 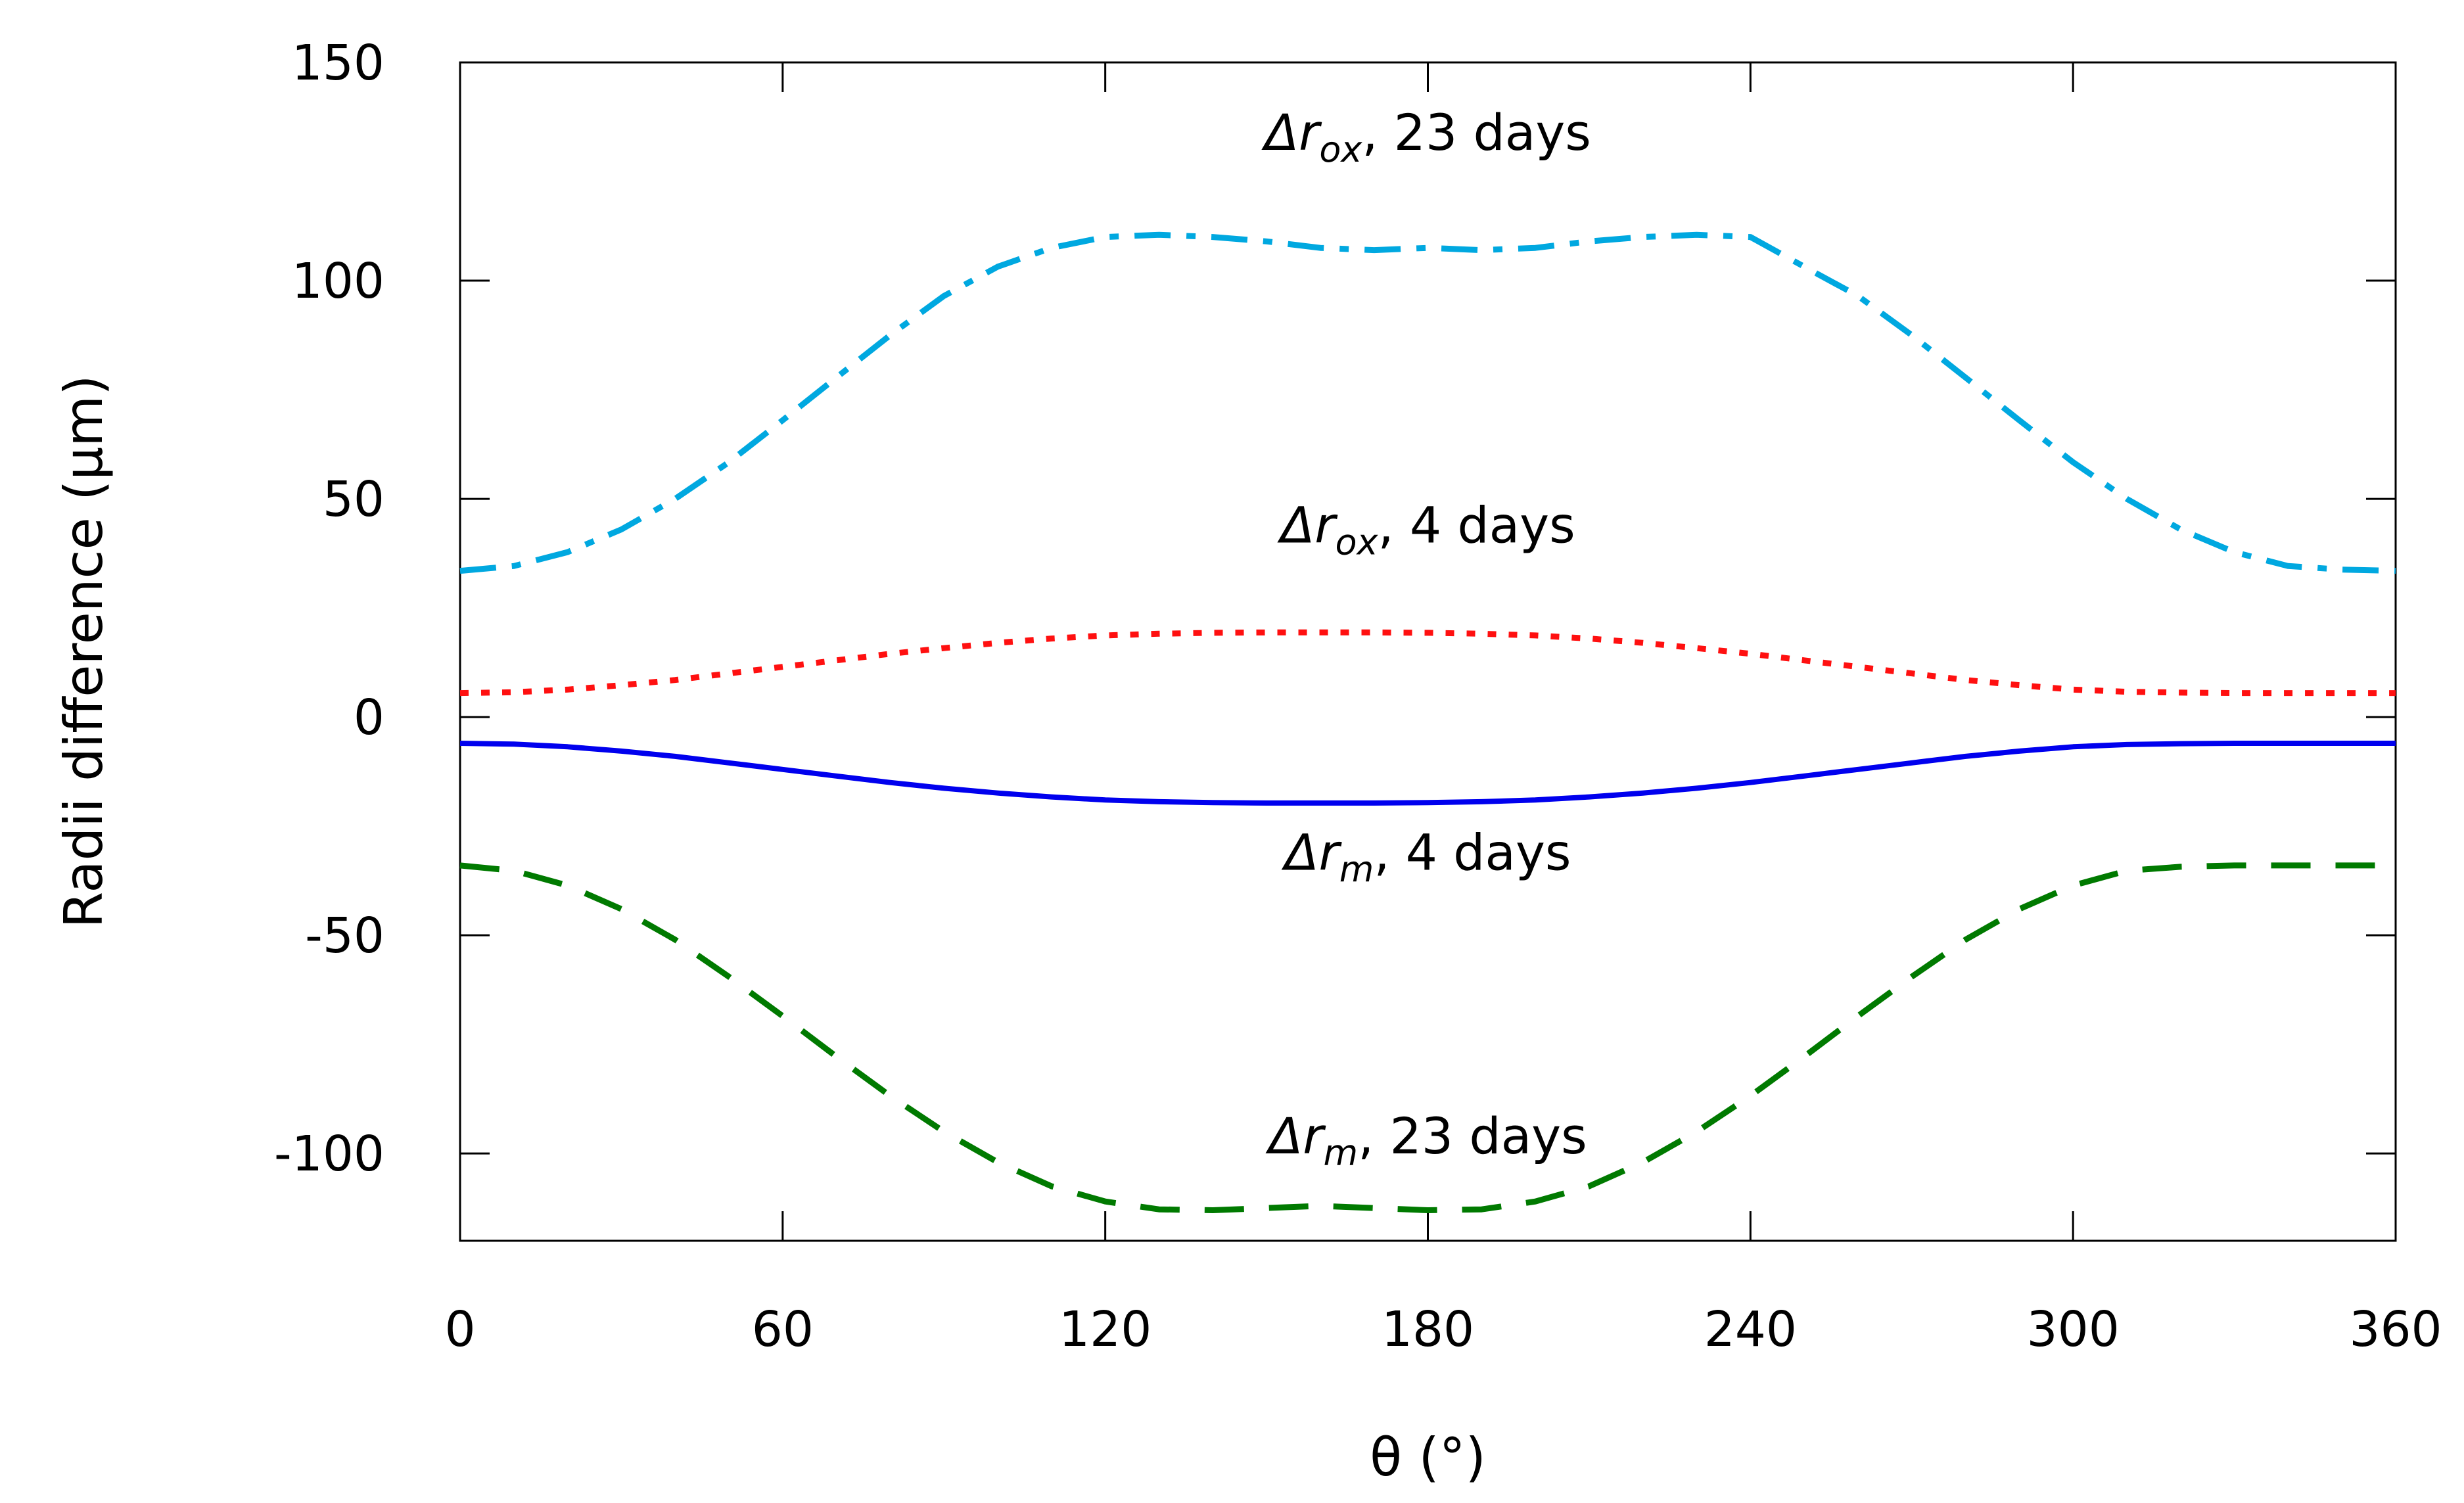 I want to click on x-tick-label: 180, so click(x=1428, y=1330).